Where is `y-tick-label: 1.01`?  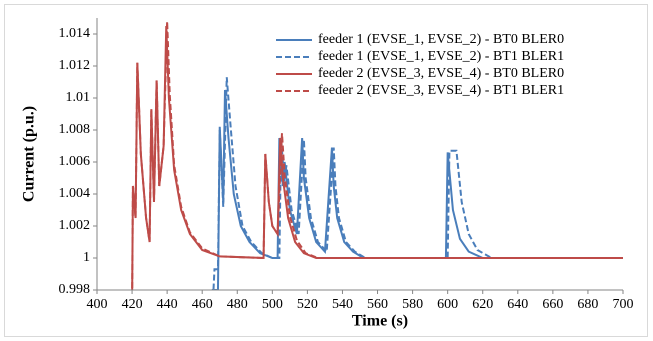
y-tick-label: 1.01 is located at coordinates (78, 97).